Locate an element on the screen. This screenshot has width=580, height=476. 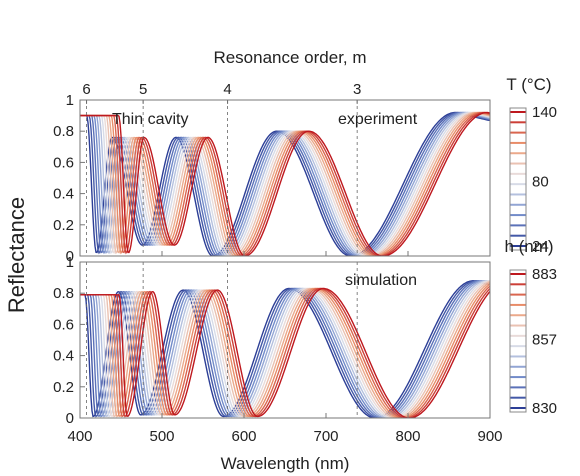
x-tick-label: 600 is located at coordinates (243, 436).